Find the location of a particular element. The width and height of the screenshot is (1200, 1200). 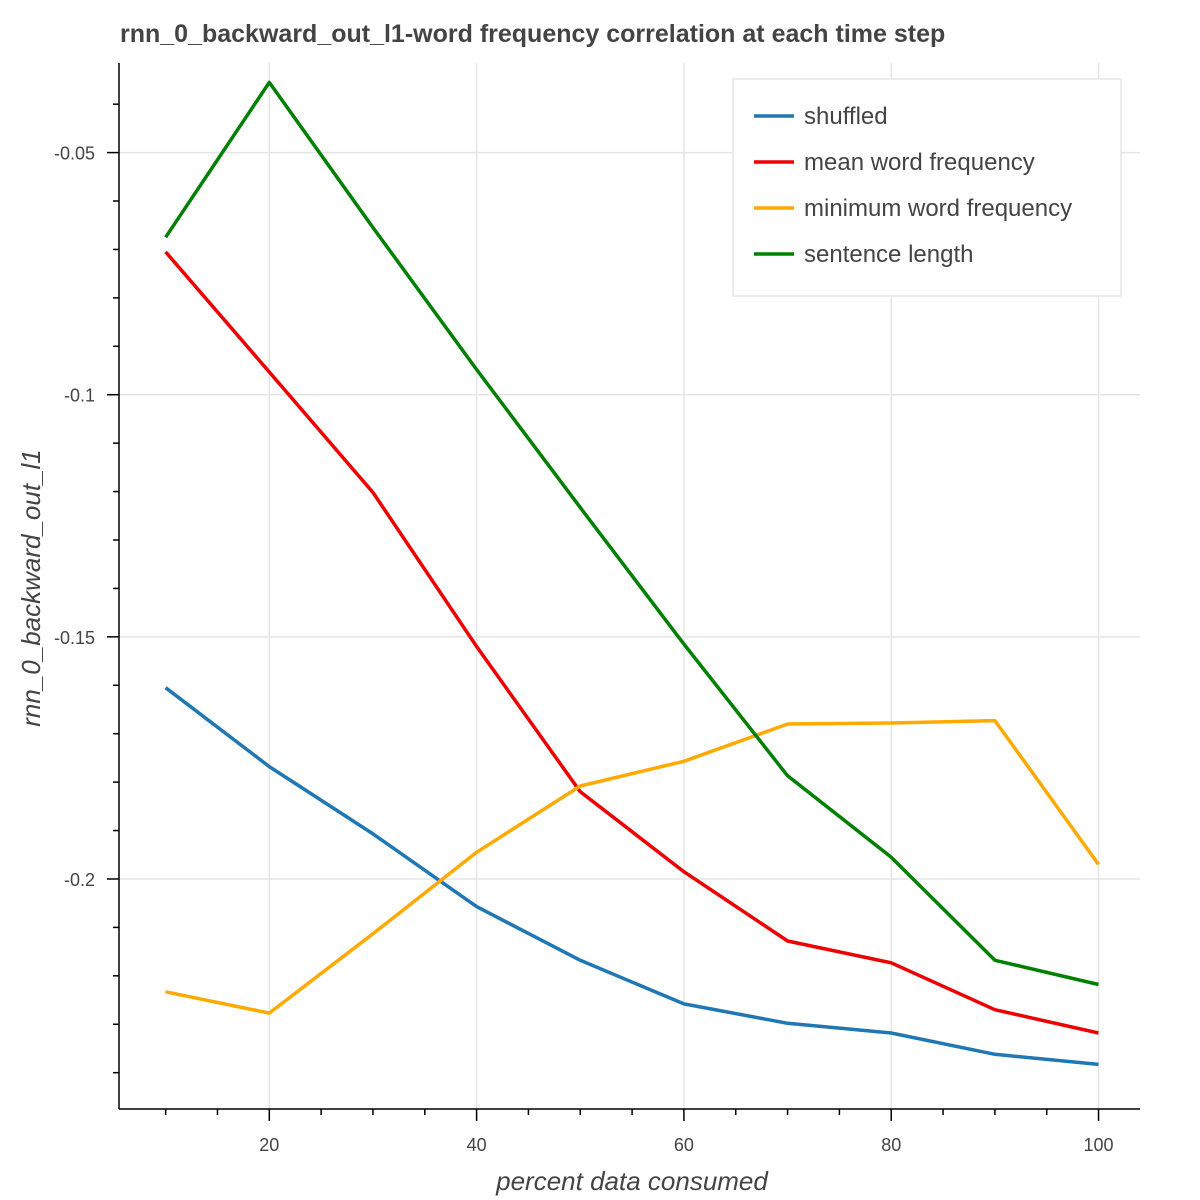

x-tick-labels: 20 40 60 80 100 is located at coordinates (686, 1145).